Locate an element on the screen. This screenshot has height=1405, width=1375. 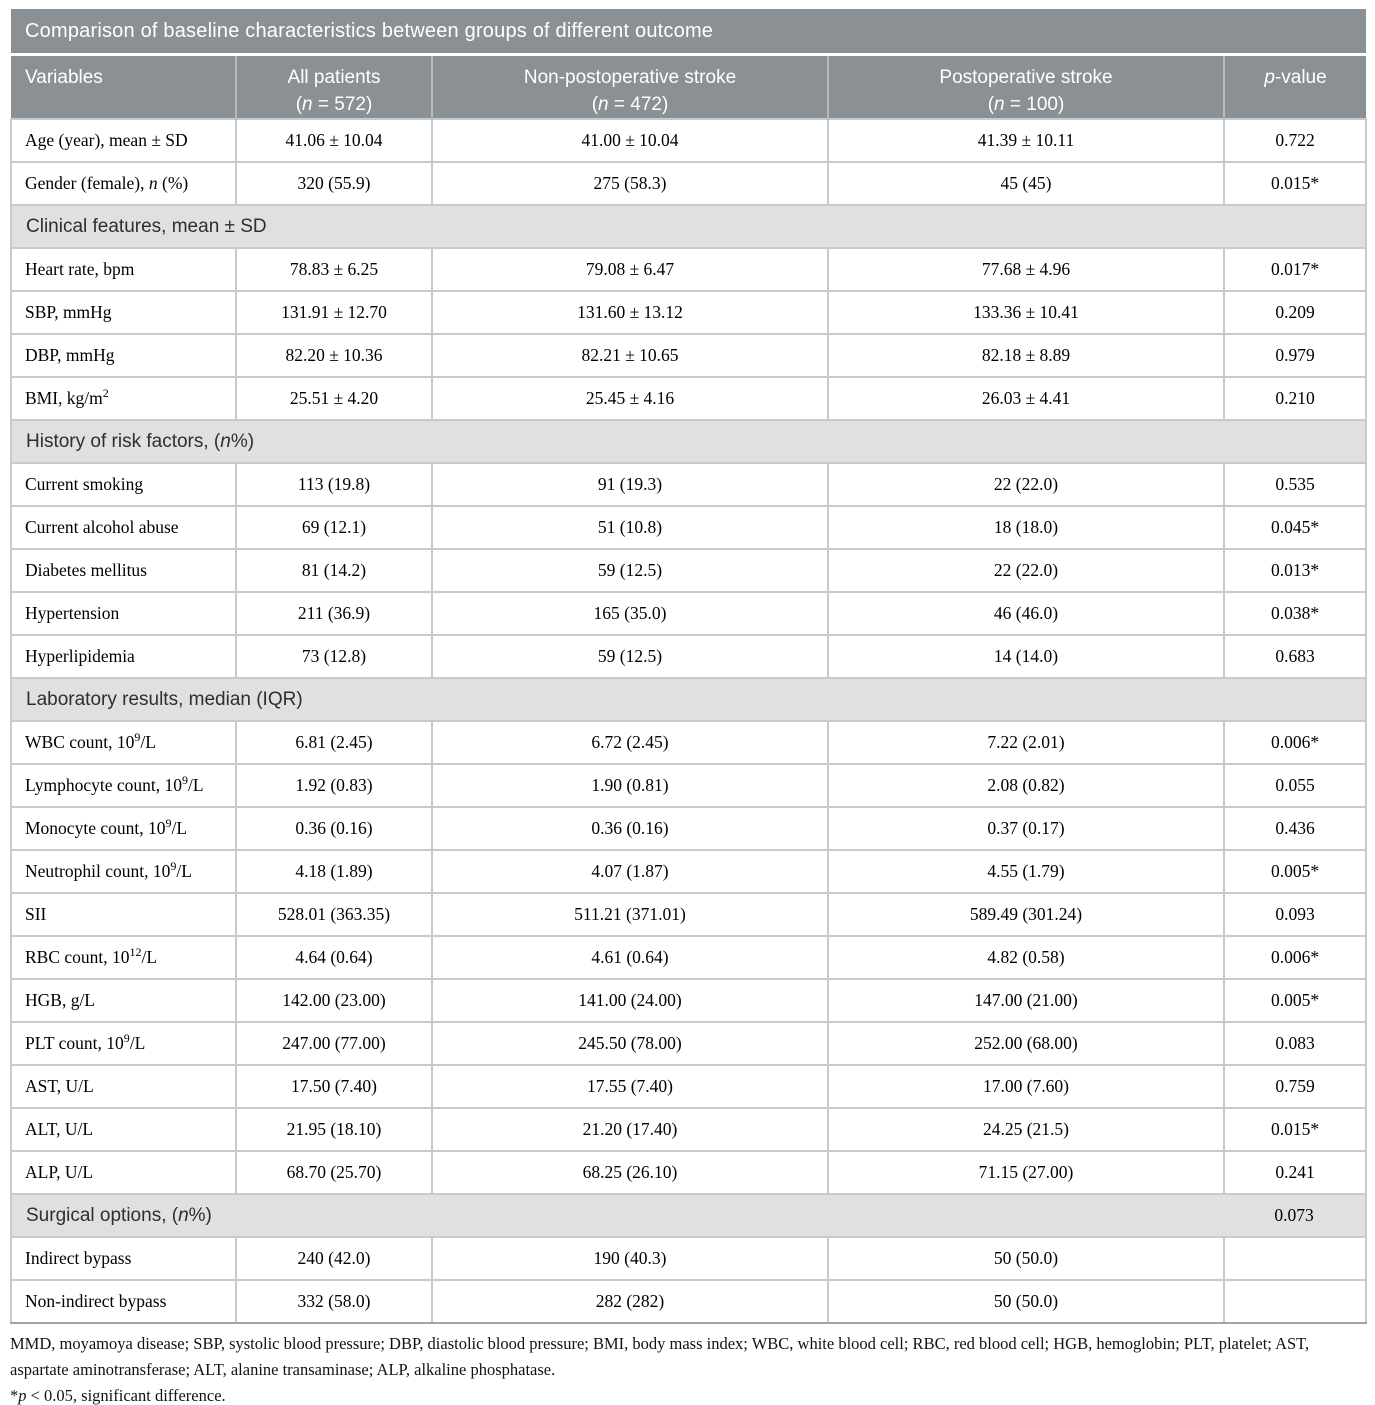
variable-cell: Diabetes mellitus is located at coordinates (123, 571).